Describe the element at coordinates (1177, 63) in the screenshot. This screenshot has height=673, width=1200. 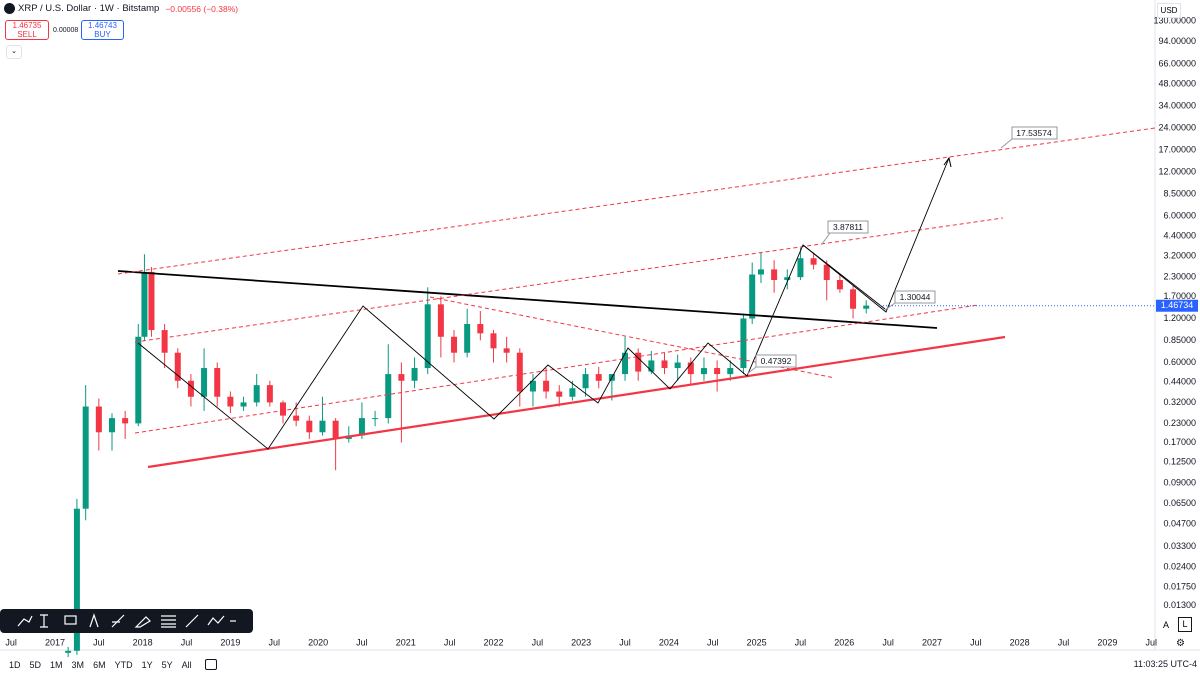
I see `y-tick-label: 66.00000` at that location.